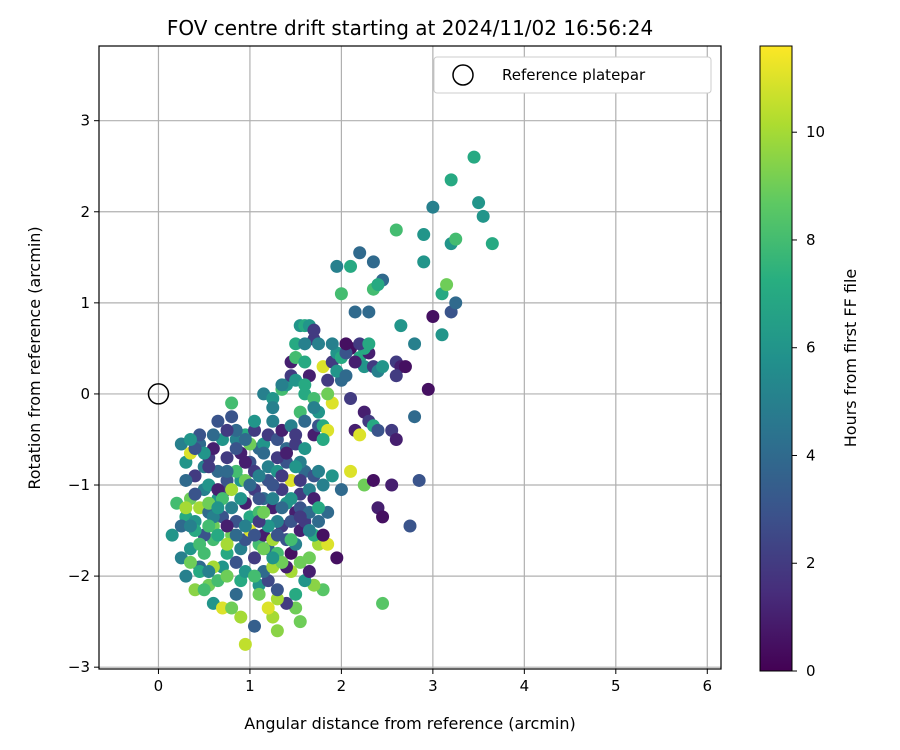 Image resolution: width=900 pixels, height=750 pixels. I want to click on y-axis: −3 −2 −1 0 1 2 3, so click(83, 394).